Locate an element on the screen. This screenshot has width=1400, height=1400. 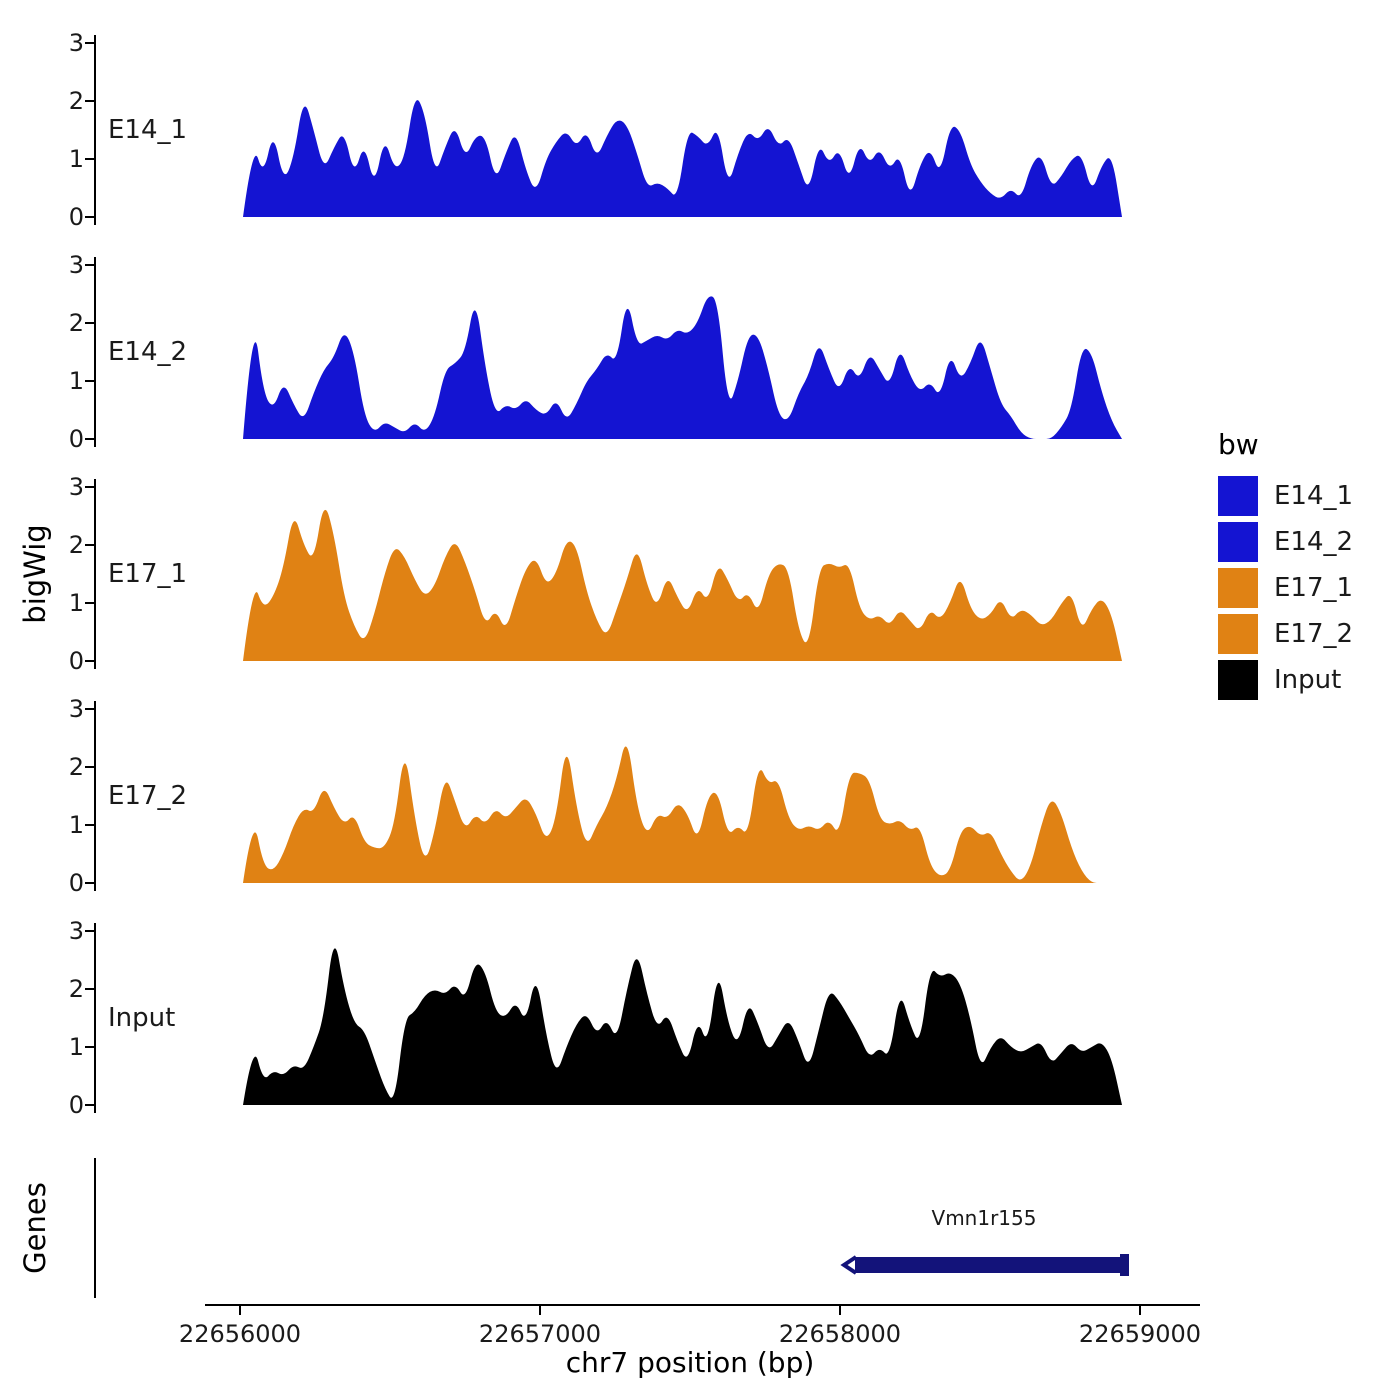
legend-item-E14_1: E14_1 is located at coordinates (1285, 496).